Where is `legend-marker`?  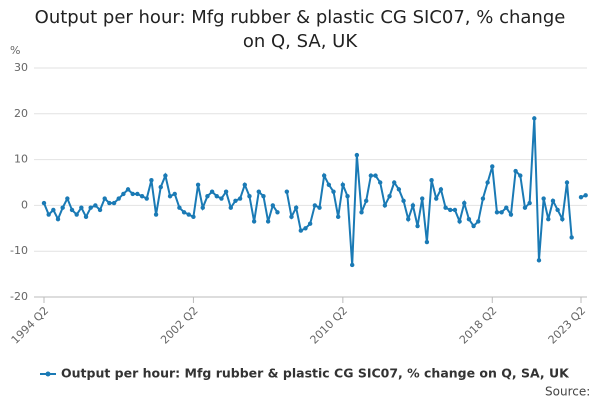 legend-marker is located at coordinates (48, 374).